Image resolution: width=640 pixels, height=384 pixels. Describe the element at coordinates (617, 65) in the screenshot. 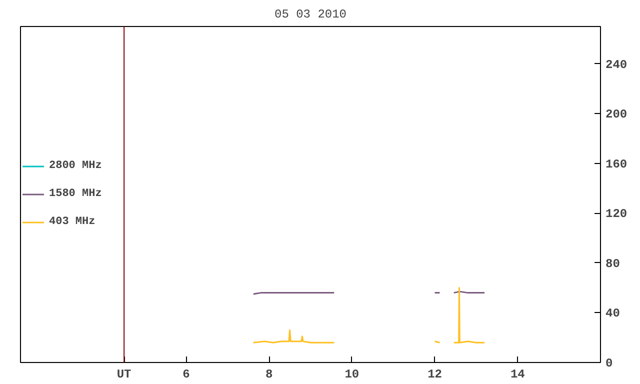

I see `y-tick-label: 240` at that location.